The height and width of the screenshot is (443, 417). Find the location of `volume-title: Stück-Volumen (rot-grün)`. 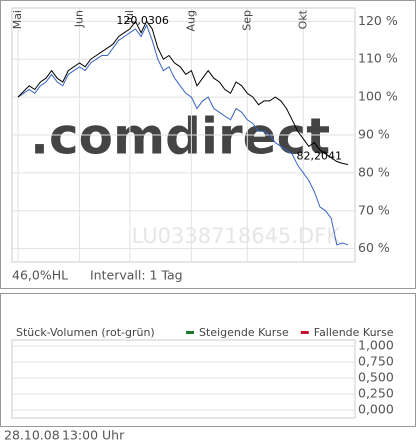

volume-title: Stück-Volumen (rot-grün) is located at coordinates (85, 332).